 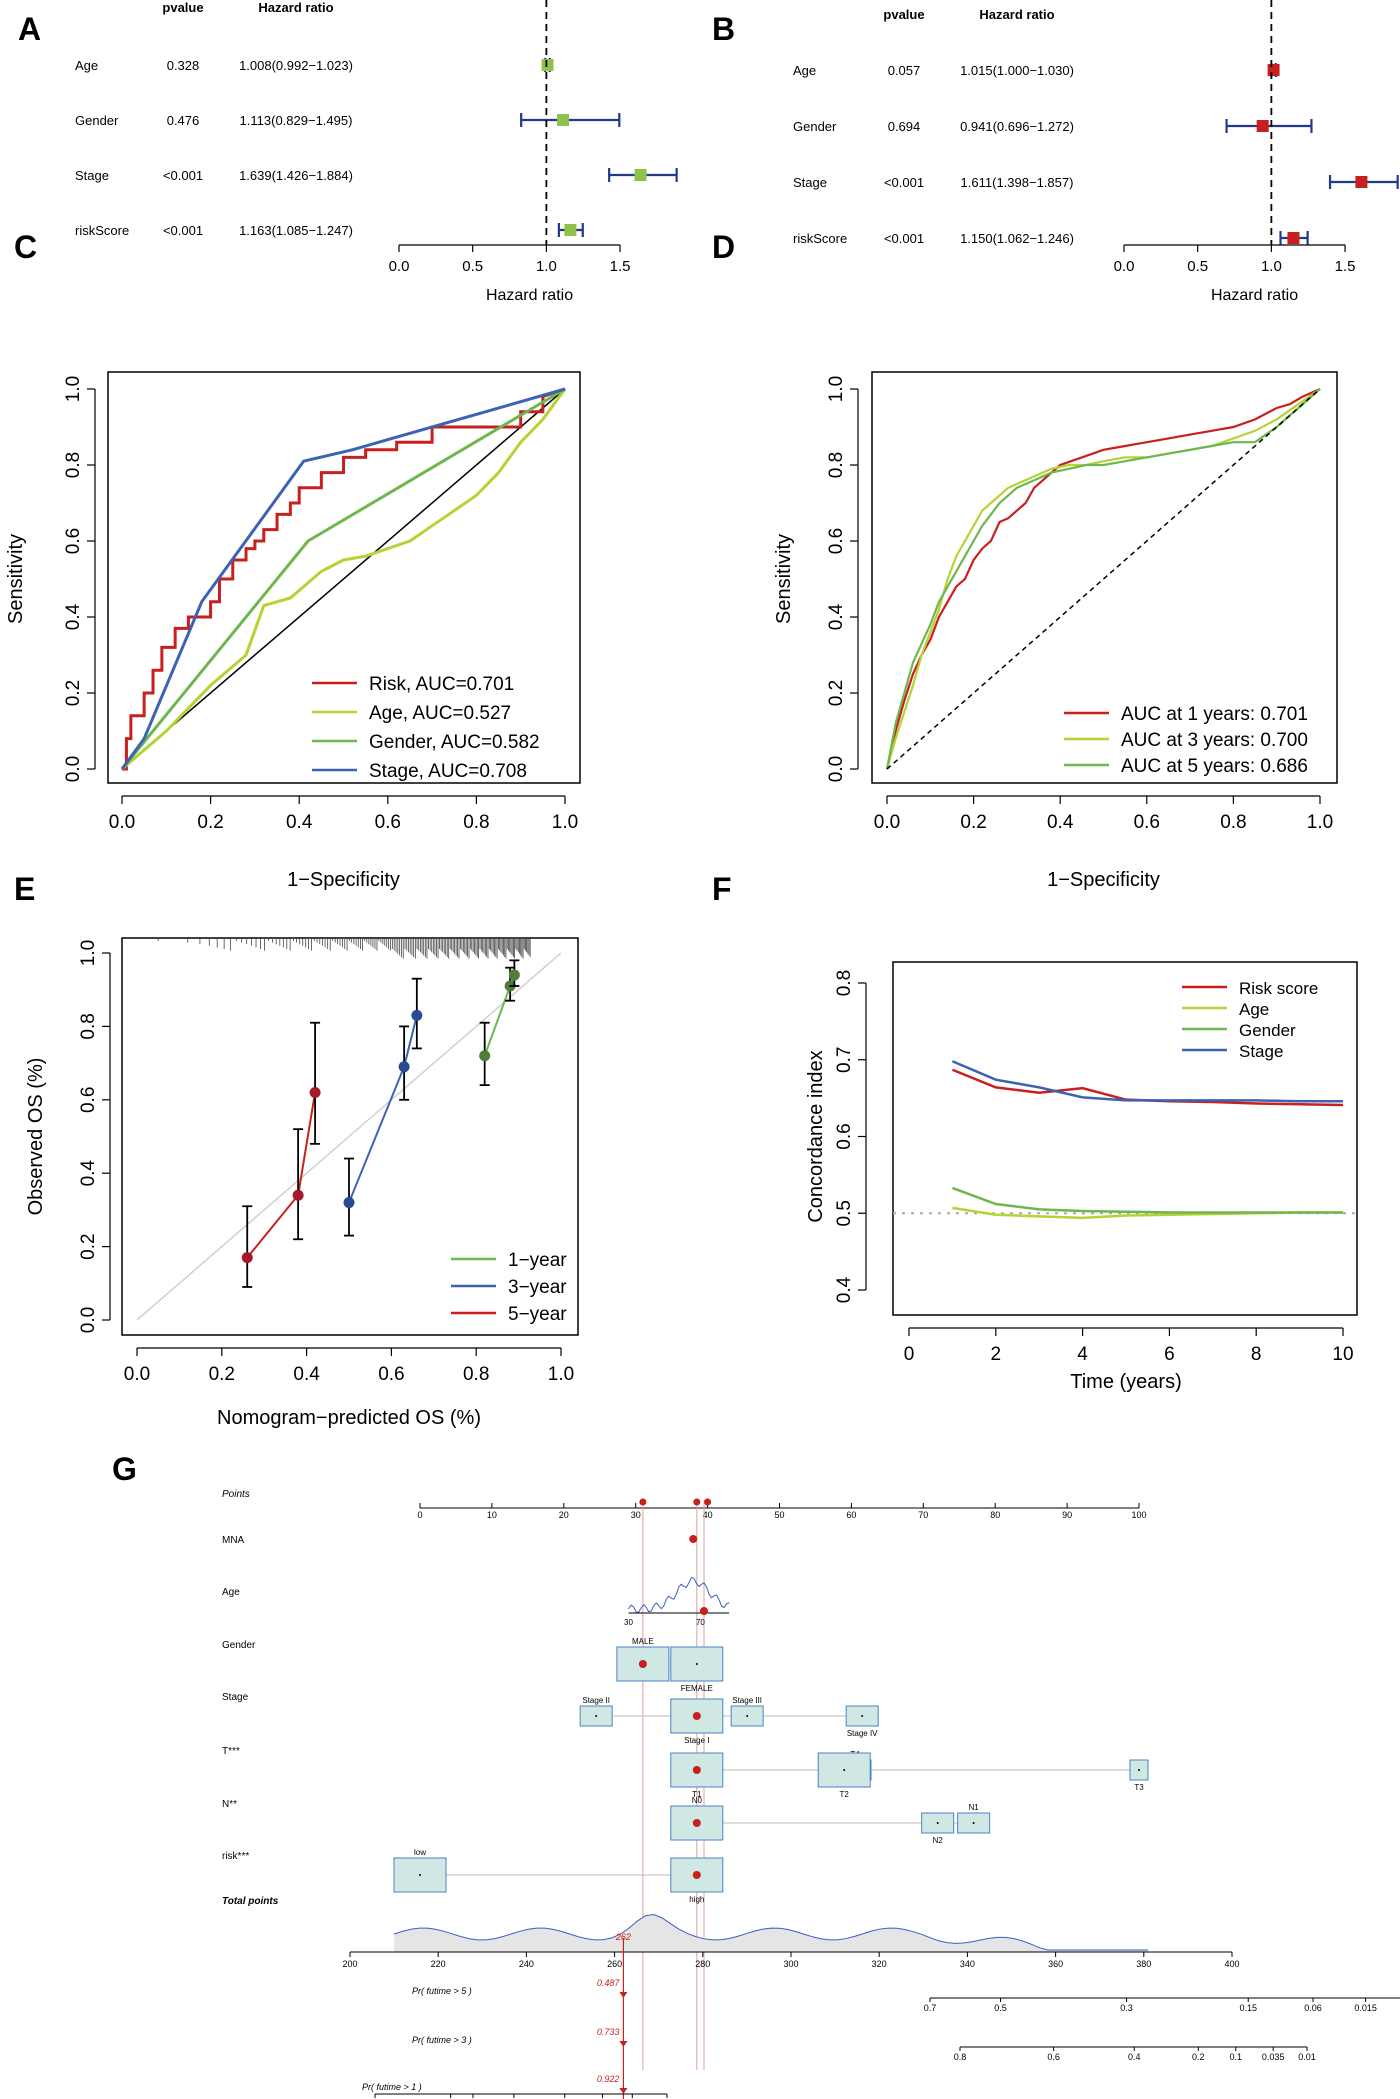 I want to click on y-tick-label: 0.5, so click(x=844, y=1213).